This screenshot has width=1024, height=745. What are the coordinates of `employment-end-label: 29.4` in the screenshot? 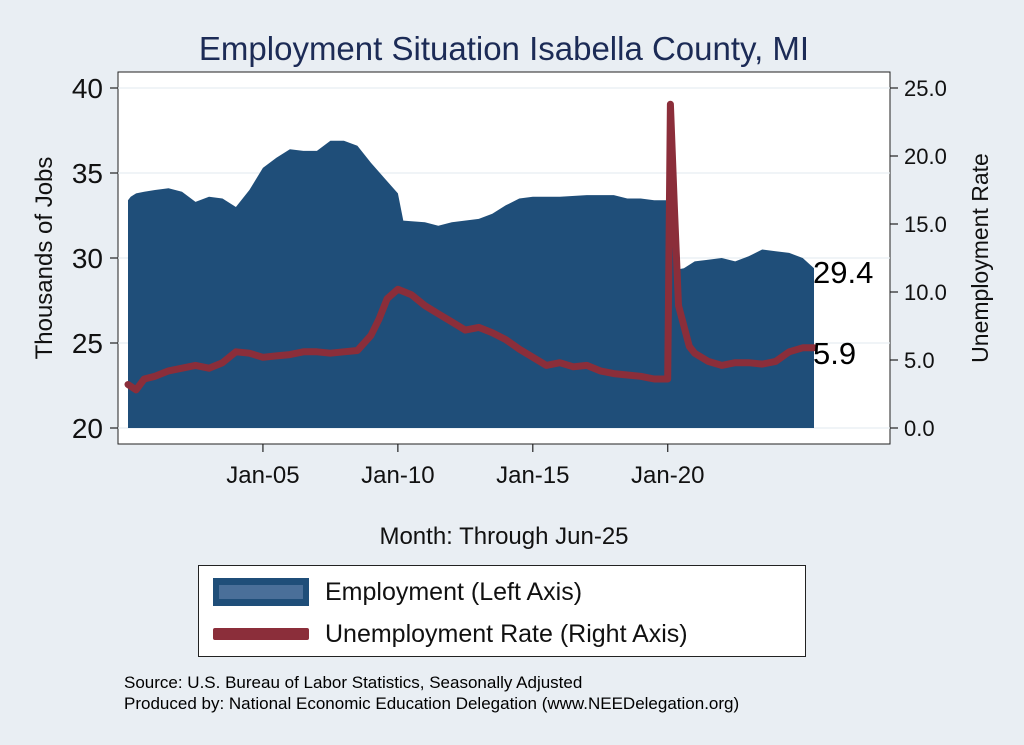 It's located at (843, 272).